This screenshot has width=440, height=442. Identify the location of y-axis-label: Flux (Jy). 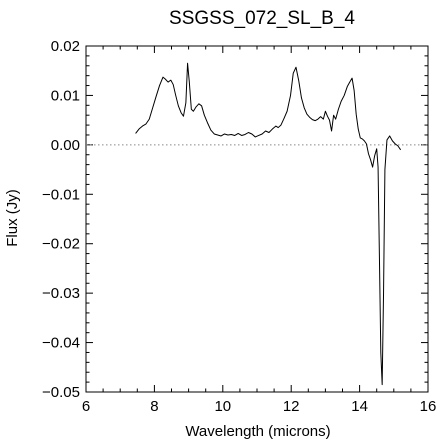
(12, 218).